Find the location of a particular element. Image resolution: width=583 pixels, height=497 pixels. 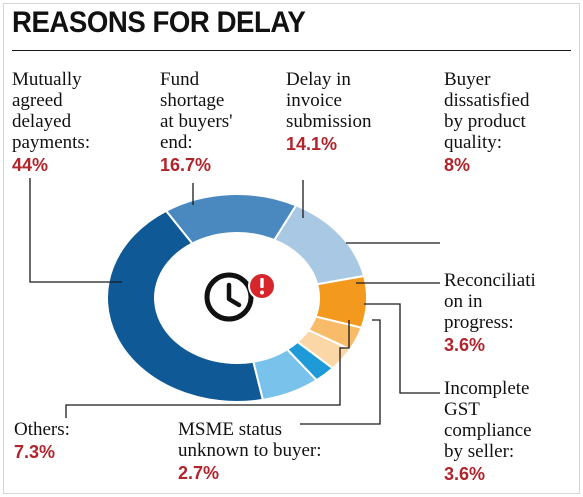

label-product-quality-value: 8% is located at coordinates (457, 165).